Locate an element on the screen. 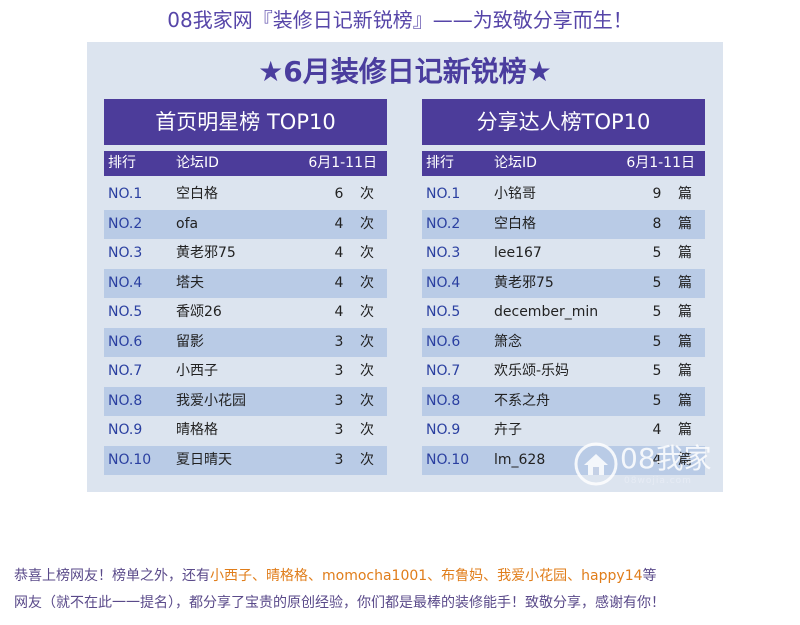 This screenshot has width=800, height=625. table-row: NO.6 箫念 5 篇 is located at coordinates (563, 342).